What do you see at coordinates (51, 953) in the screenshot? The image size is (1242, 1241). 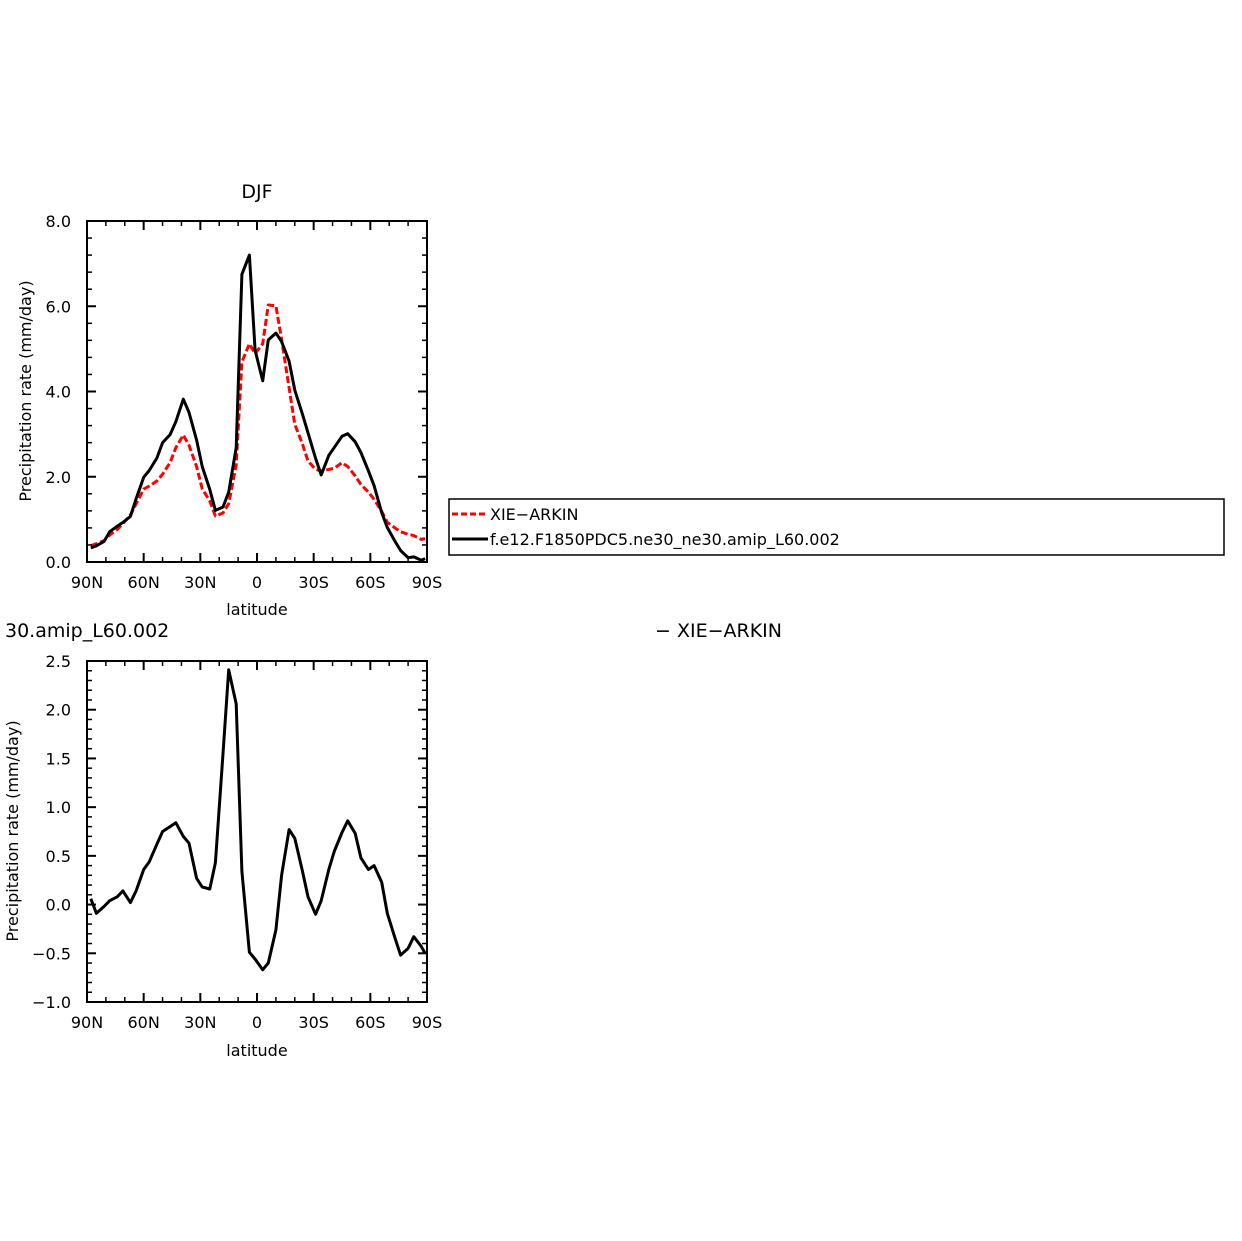 I see `y-tick-label: −0.5` at bounding box center [51, 953].